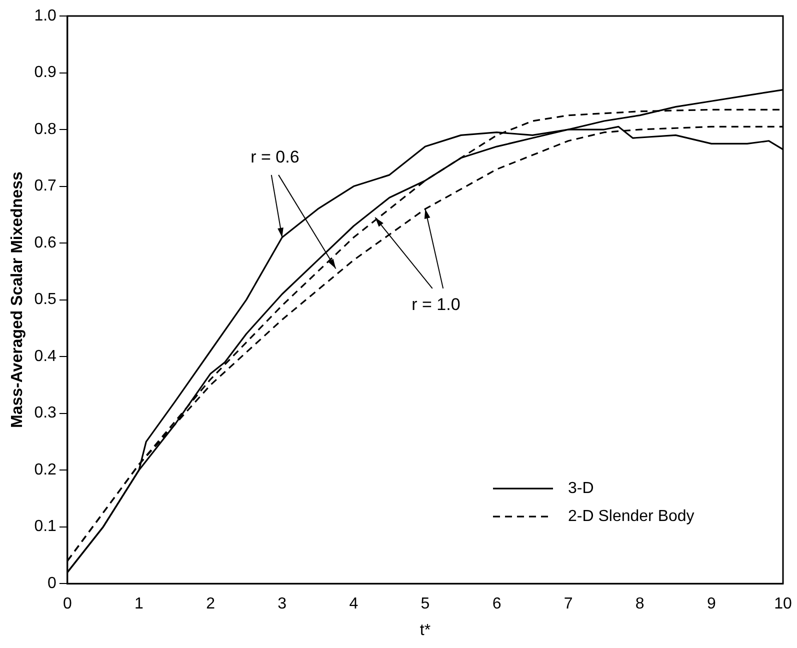 This screenshot has width=797, height=648. Describe the element at coordinates (17, 299) in the screenshot. I see `y-axis-title: Mass-Averaged Scalar Mixedness` at that location.